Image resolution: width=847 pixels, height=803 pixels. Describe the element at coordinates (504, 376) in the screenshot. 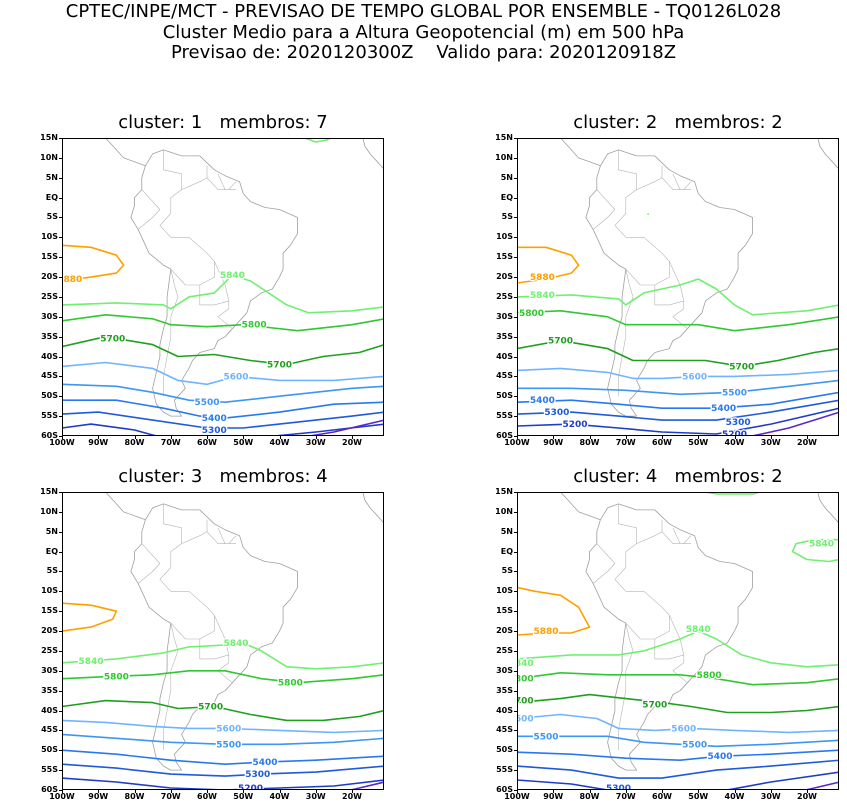

I see `lat-tick-label: 45S` at that location.